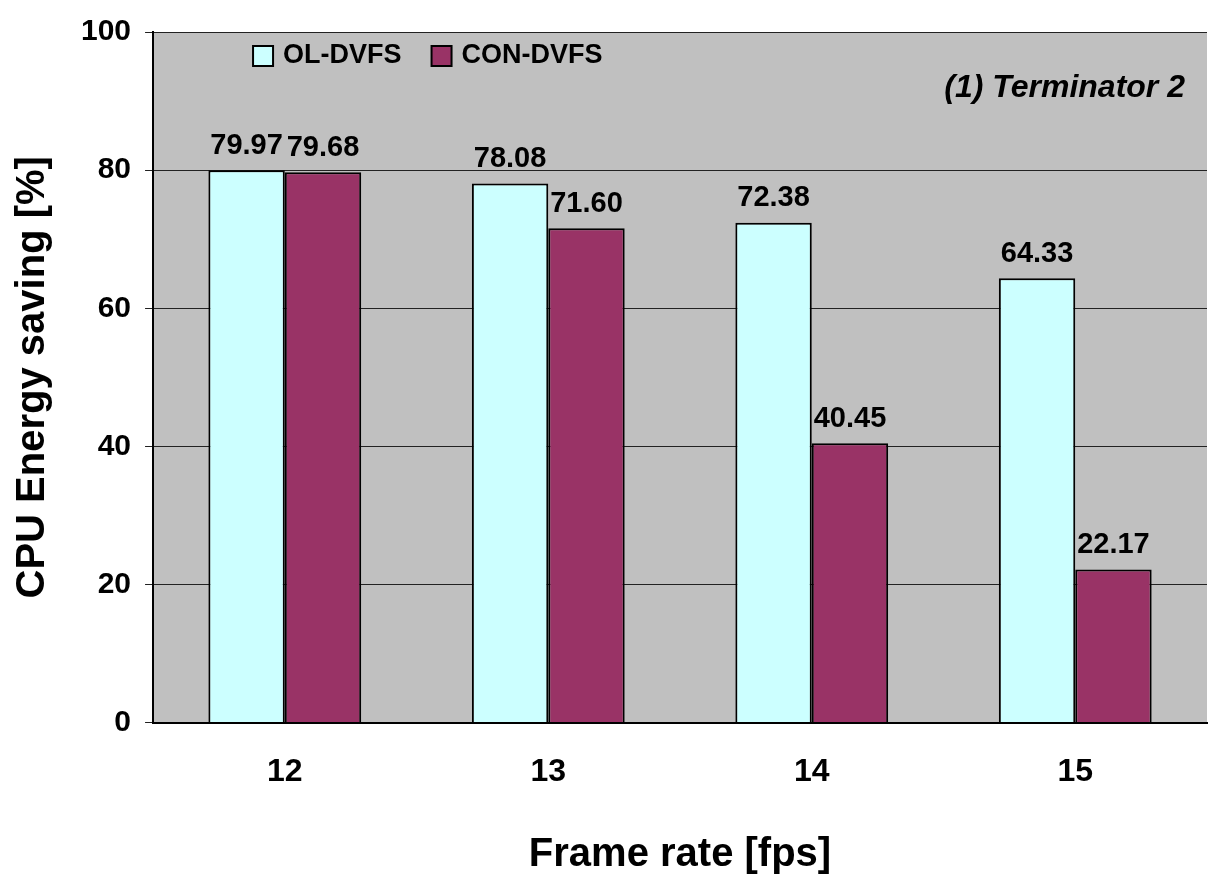  I want to click on x-tick-label: 13, so click(548, 769).